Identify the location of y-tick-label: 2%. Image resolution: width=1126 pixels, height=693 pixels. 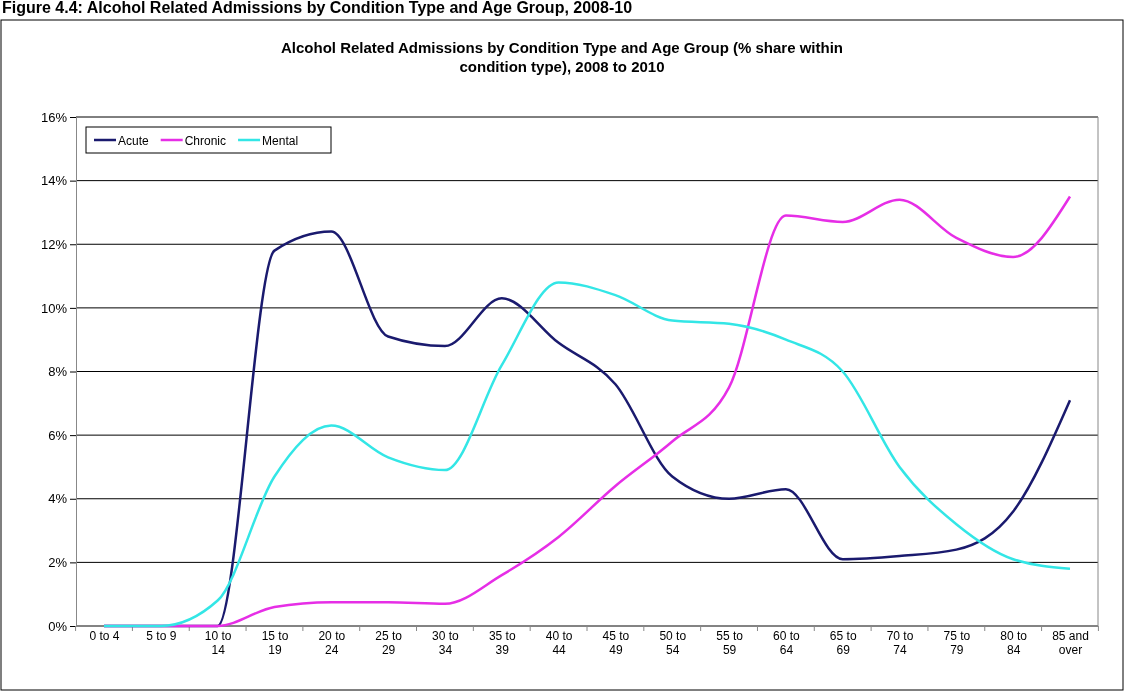
(58, 563).